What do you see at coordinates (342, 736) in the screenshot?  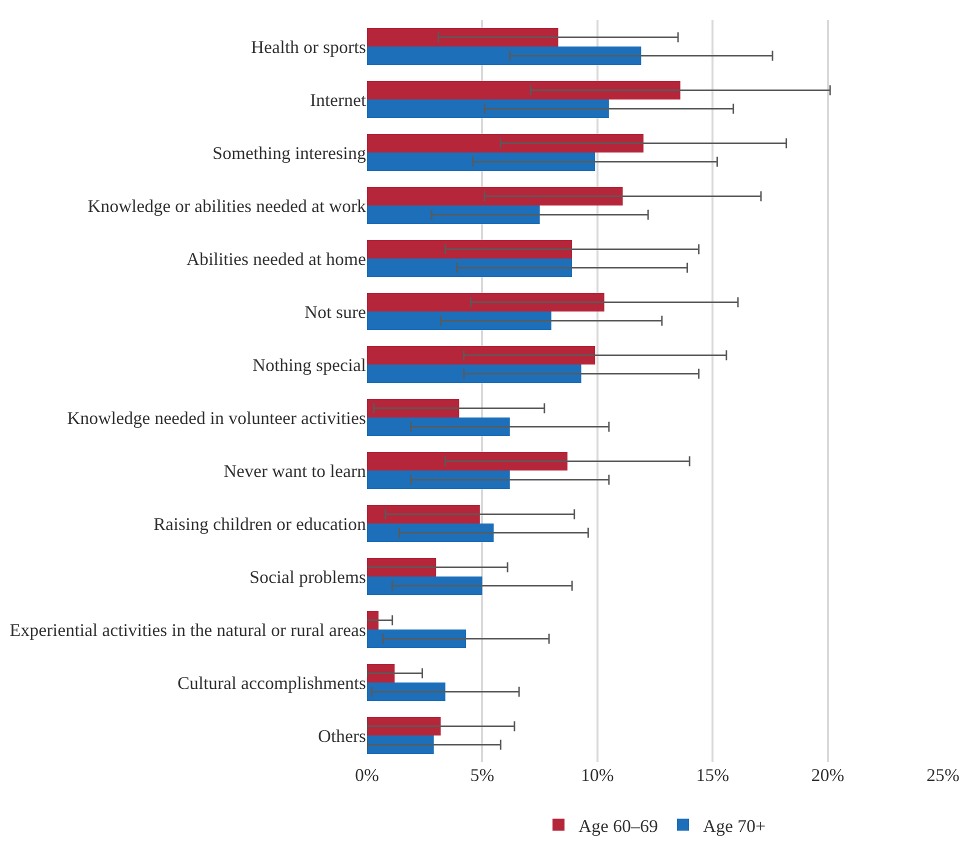 I see `y-tick-label: Others` at bounding box center [342, 736].